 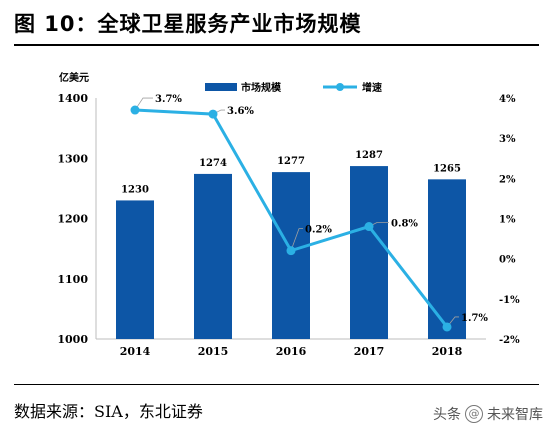 What do you see at coordinates (509, 340) in the screenshot?
I see `y2-tick-label: -2%` at bounding box center [509, 340].